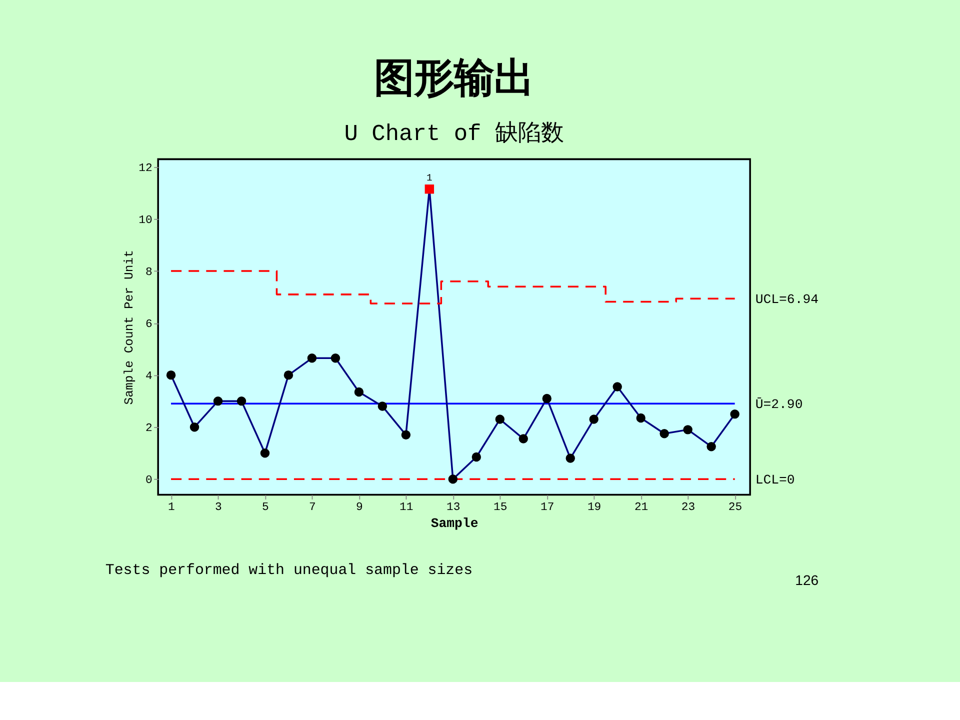 The image size is (960, 720). What do you see at coordinates (594, 508) in the screenshot?
I see `x-tick-label: 19` at bounding box center [594, 508].